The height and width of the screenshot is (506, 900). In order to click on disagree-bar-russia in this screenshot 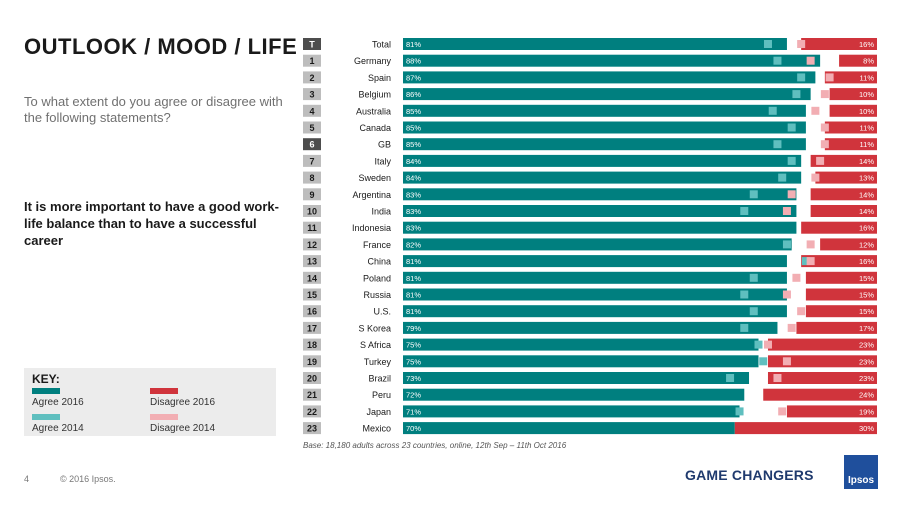, I will do `click(841, 294)`.